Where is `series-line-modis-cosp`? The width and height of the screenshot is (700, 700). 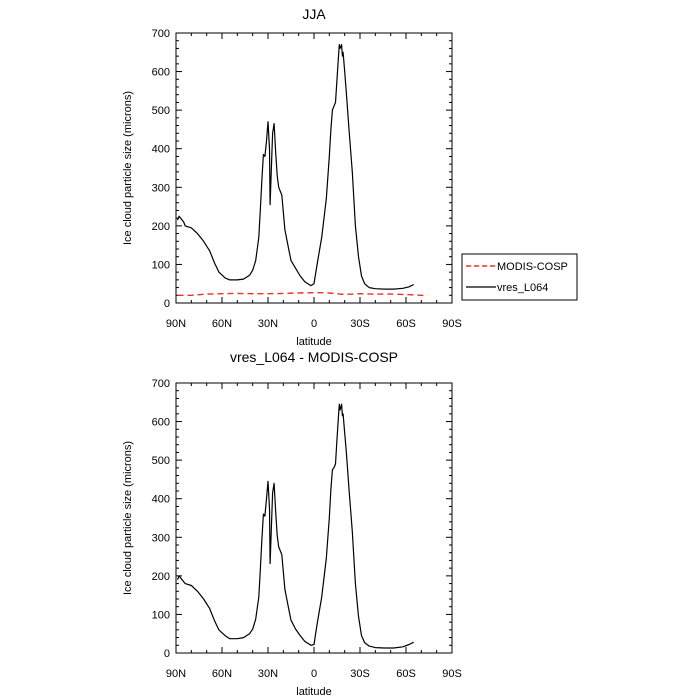 series-line-modis-cosp is located at coordinates (302, 293).